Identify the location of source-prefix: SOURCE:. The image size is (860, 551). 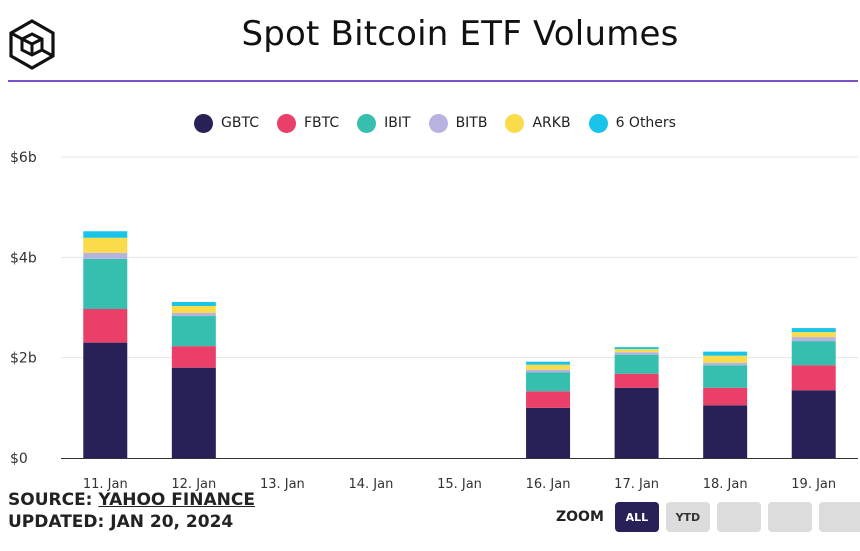
(53, 500).